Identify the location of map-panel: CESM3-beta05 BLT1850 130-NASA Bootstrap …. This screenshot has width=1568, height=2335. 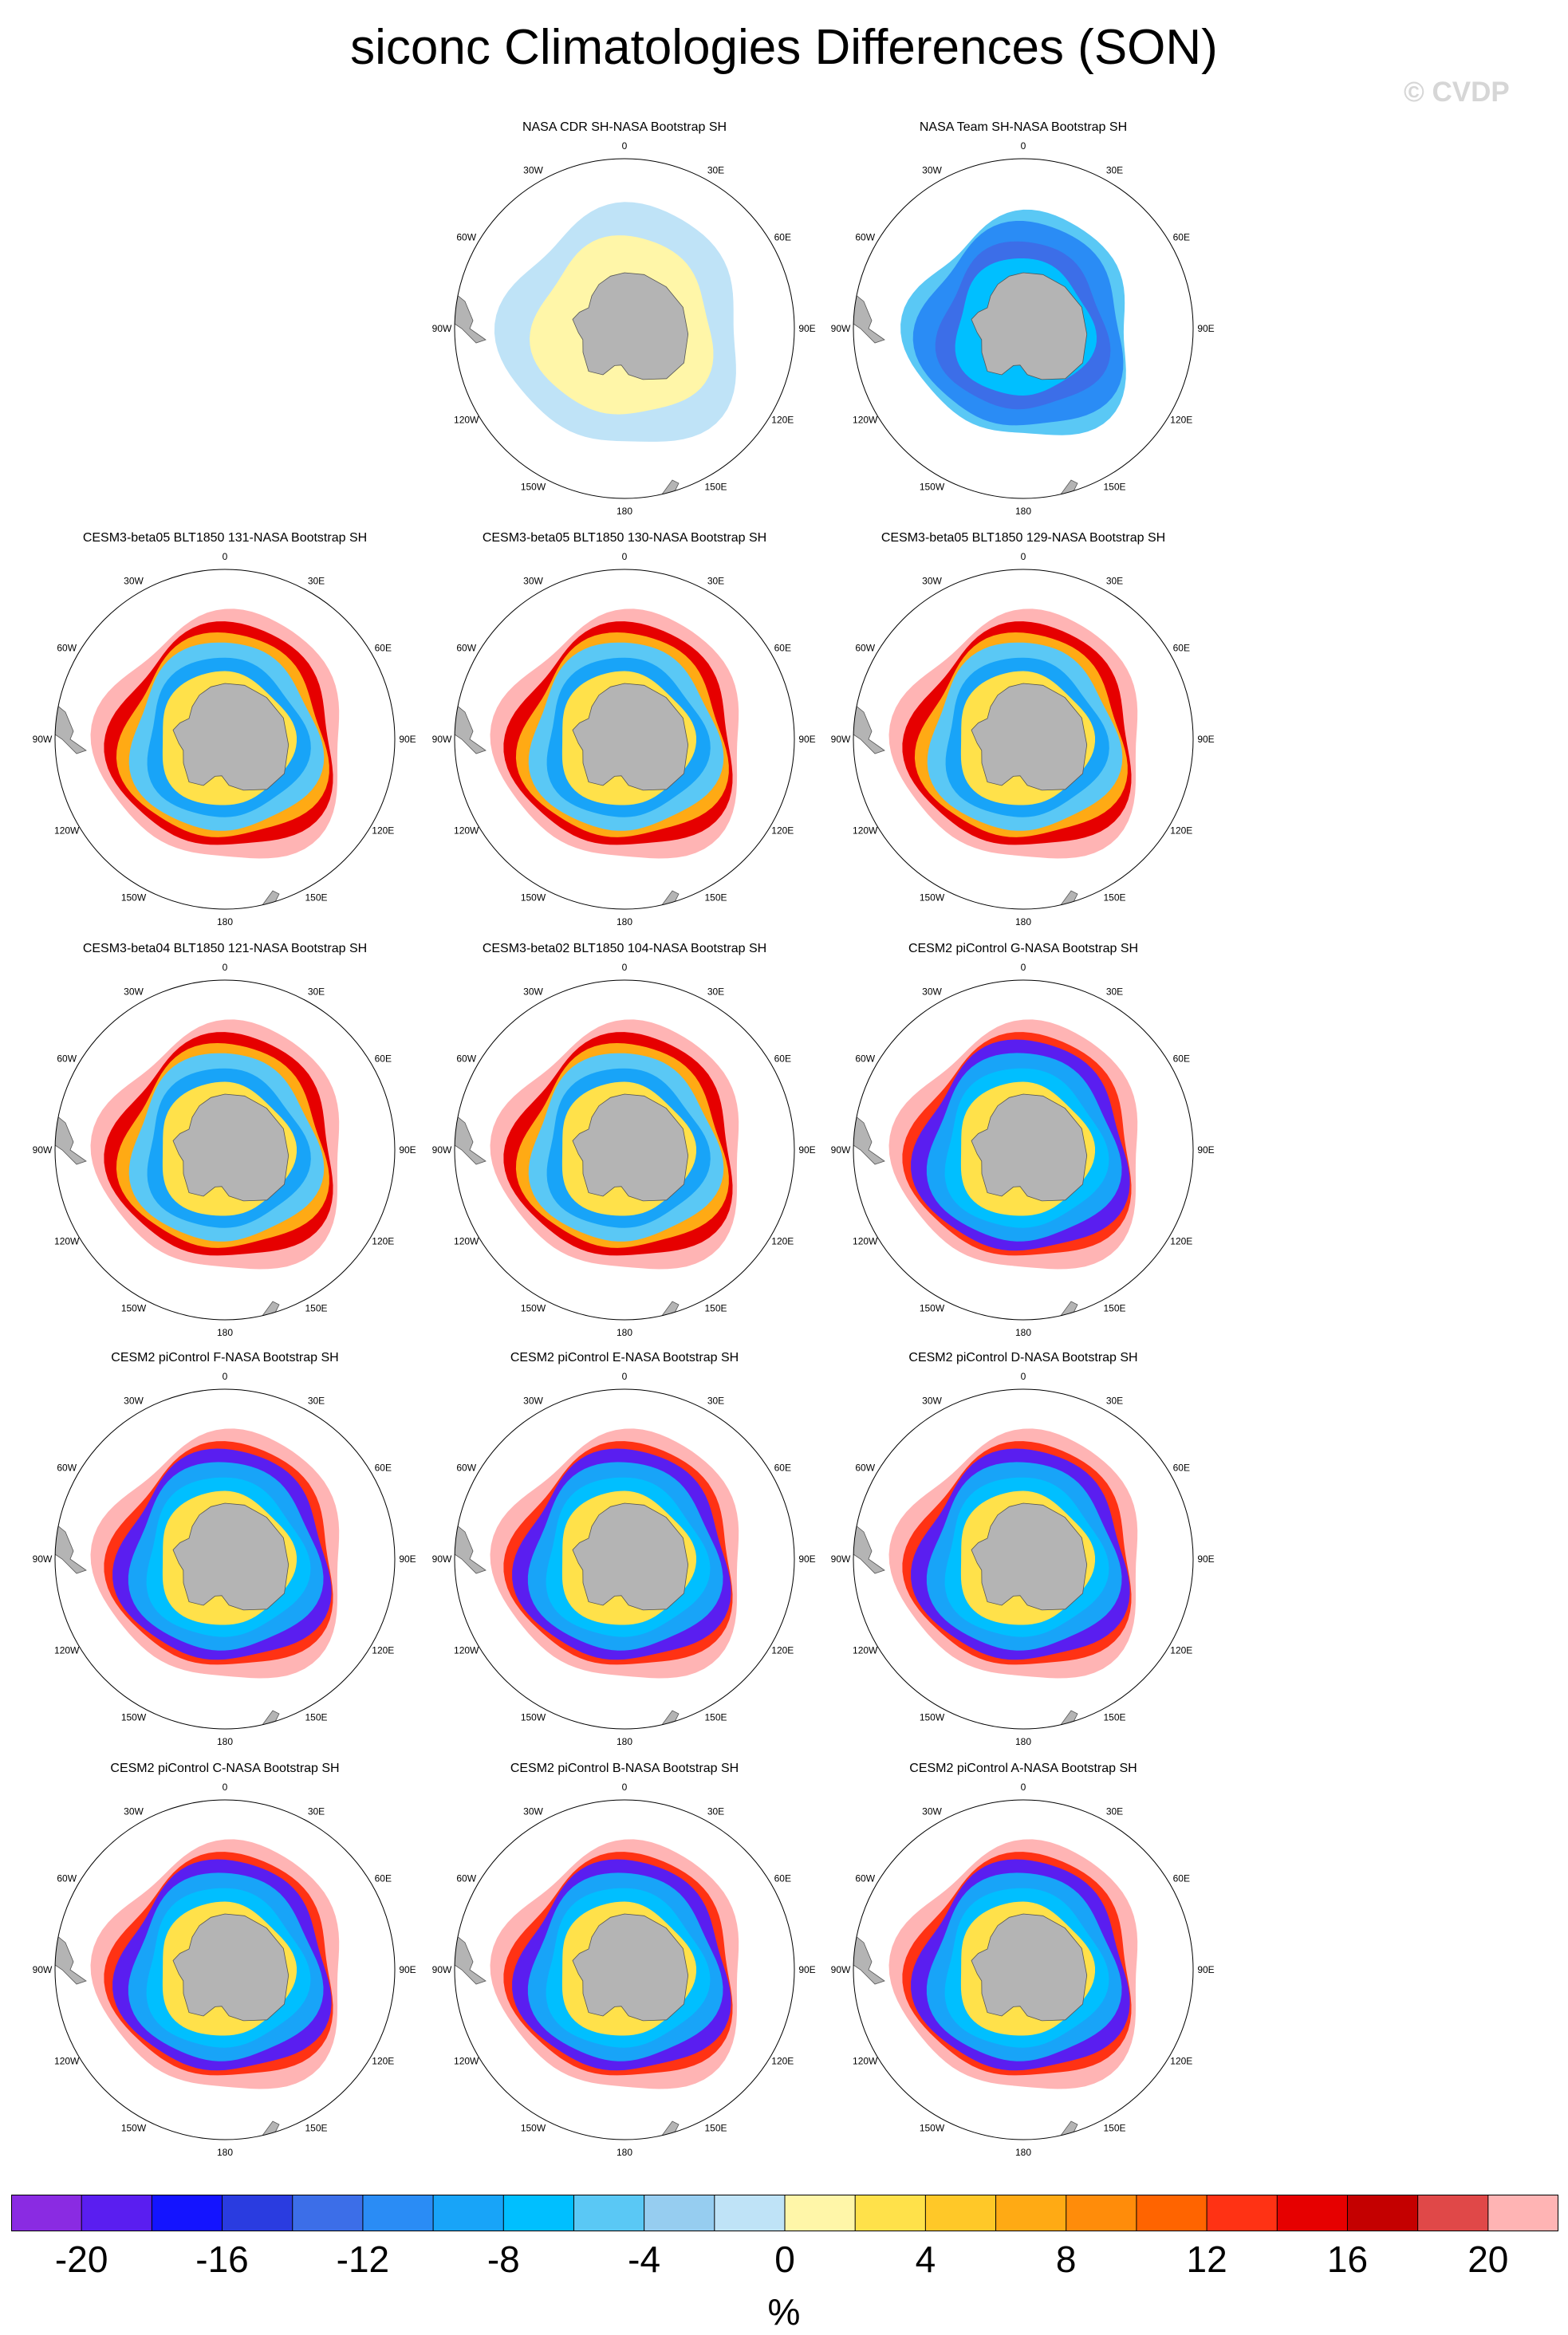
(624, 729).